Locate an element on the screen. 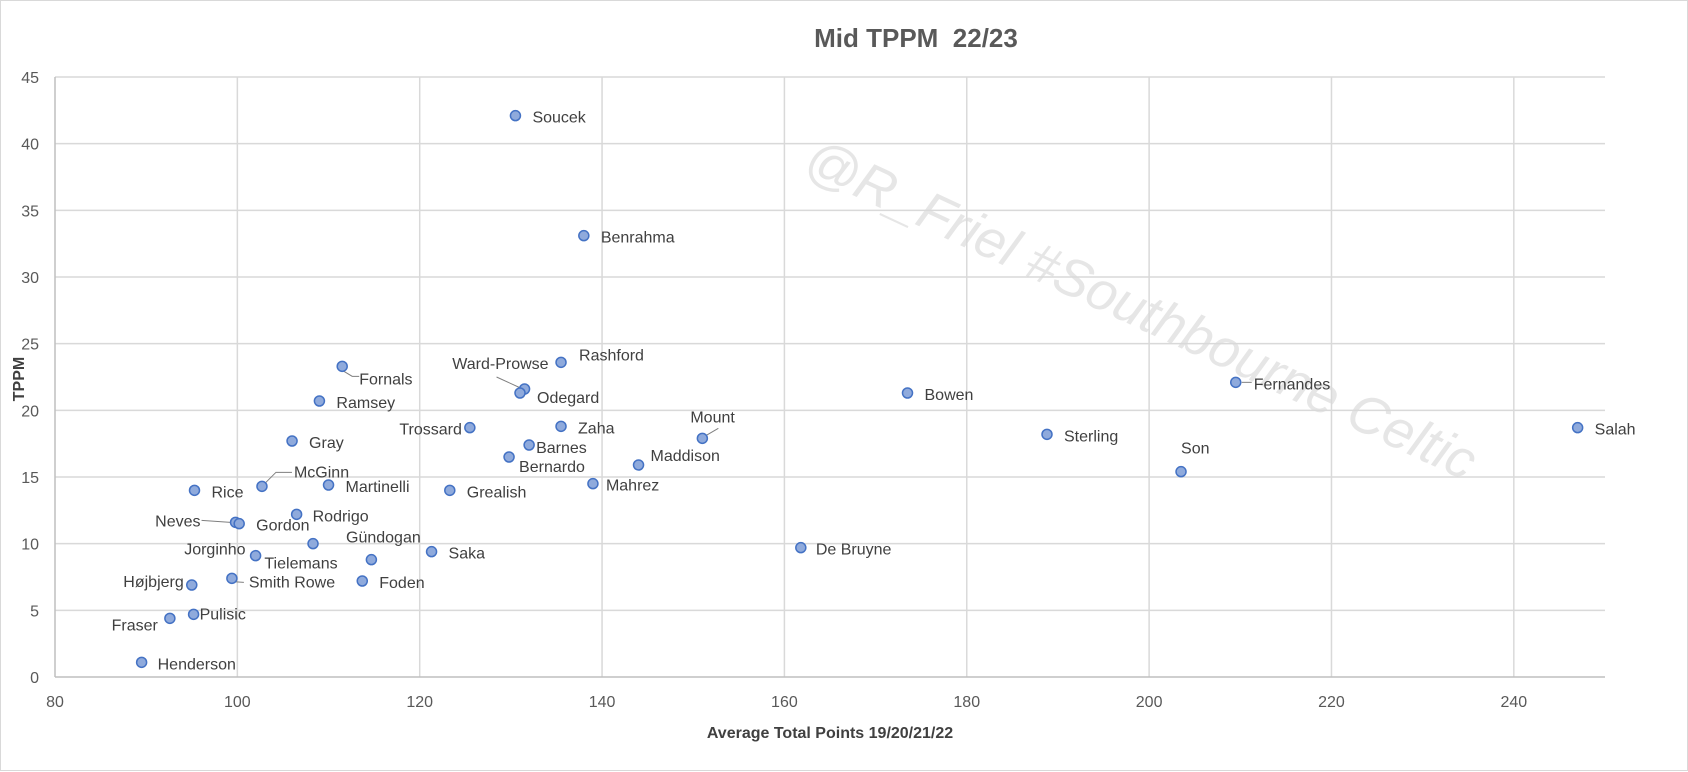  point-label: Foden is located at coordinates (401, 583).